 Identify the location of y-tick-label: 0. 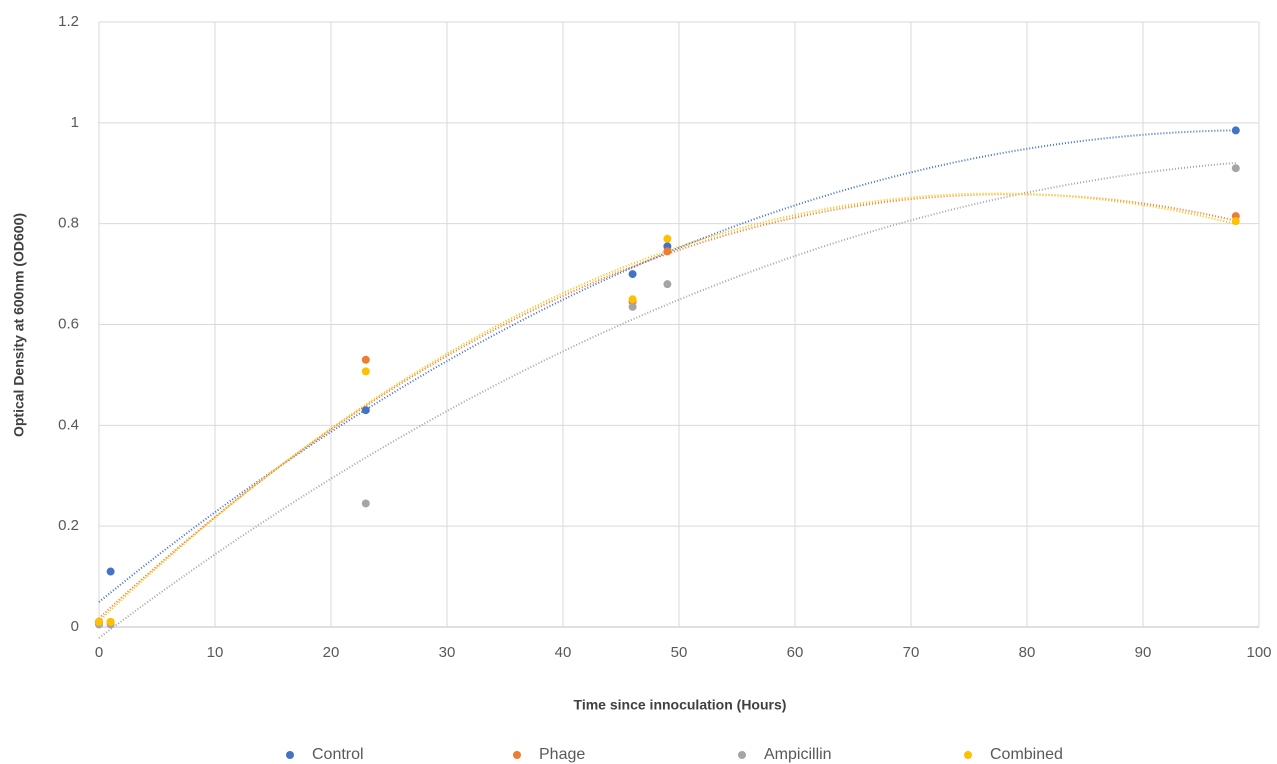
(75, 626).